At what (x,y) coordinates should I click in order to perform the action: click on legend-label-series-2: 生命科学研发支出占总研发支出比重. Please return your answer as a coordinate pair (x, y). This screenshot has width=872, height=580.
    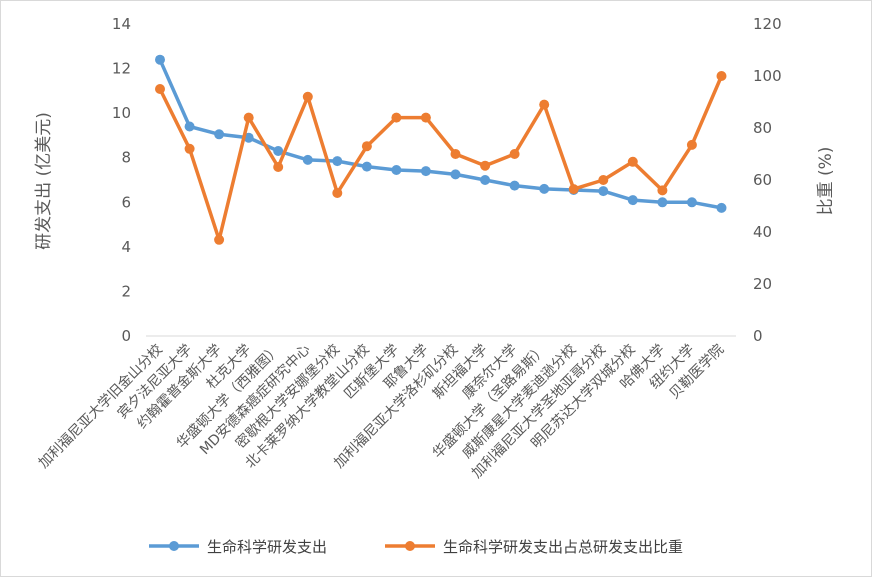
    Looking at the image, I should click on (563, 547).